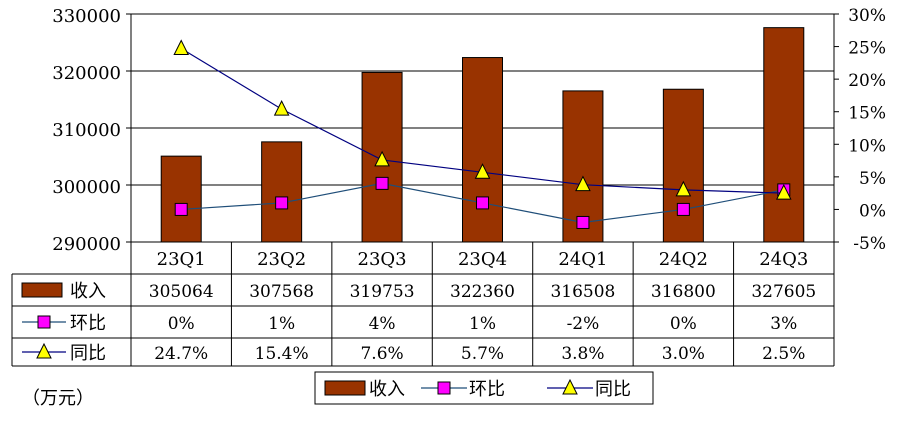 Image resolution: width=899 pixels, height=431 pixels. Describe the element at coordinates (181, 259) in the screenshot. I see `category-label: 23Q1` at that location.